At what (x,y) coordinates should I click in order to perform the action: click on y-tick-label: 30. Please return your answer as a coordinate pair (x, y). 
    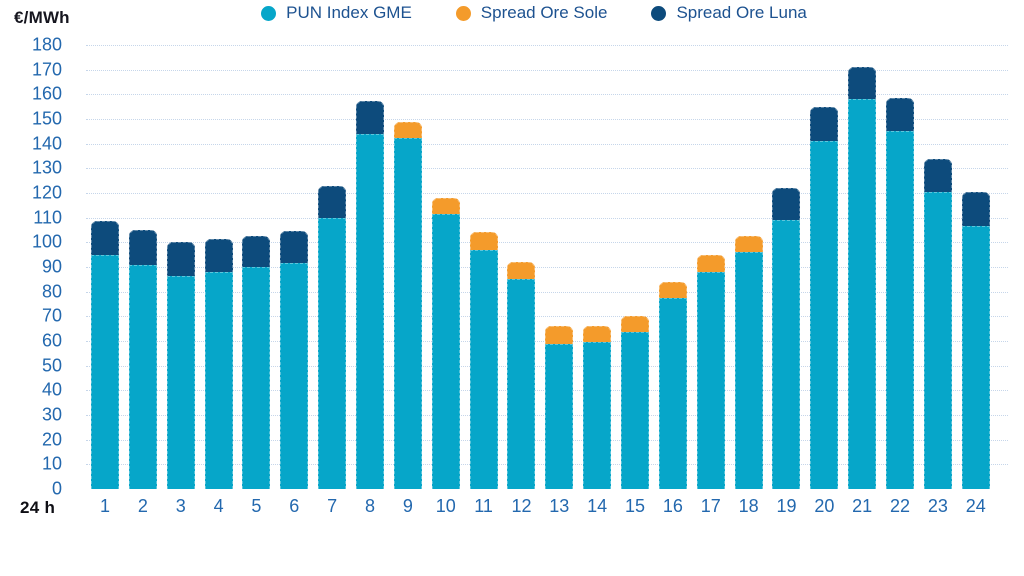
    Looking at the image, I should click on (51, 414).